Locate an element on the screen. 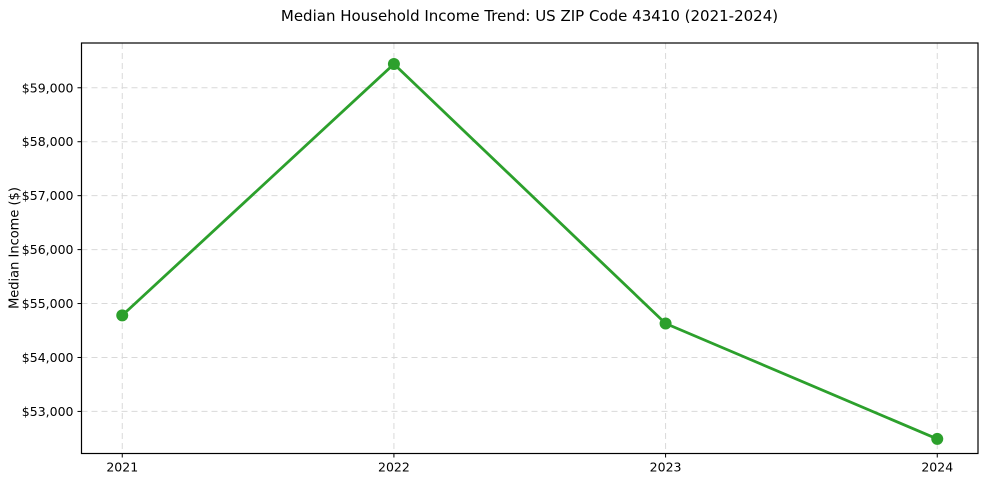 The image size is (989, 490). x-tick-label: 2023 is located at coordinates (666, 467).